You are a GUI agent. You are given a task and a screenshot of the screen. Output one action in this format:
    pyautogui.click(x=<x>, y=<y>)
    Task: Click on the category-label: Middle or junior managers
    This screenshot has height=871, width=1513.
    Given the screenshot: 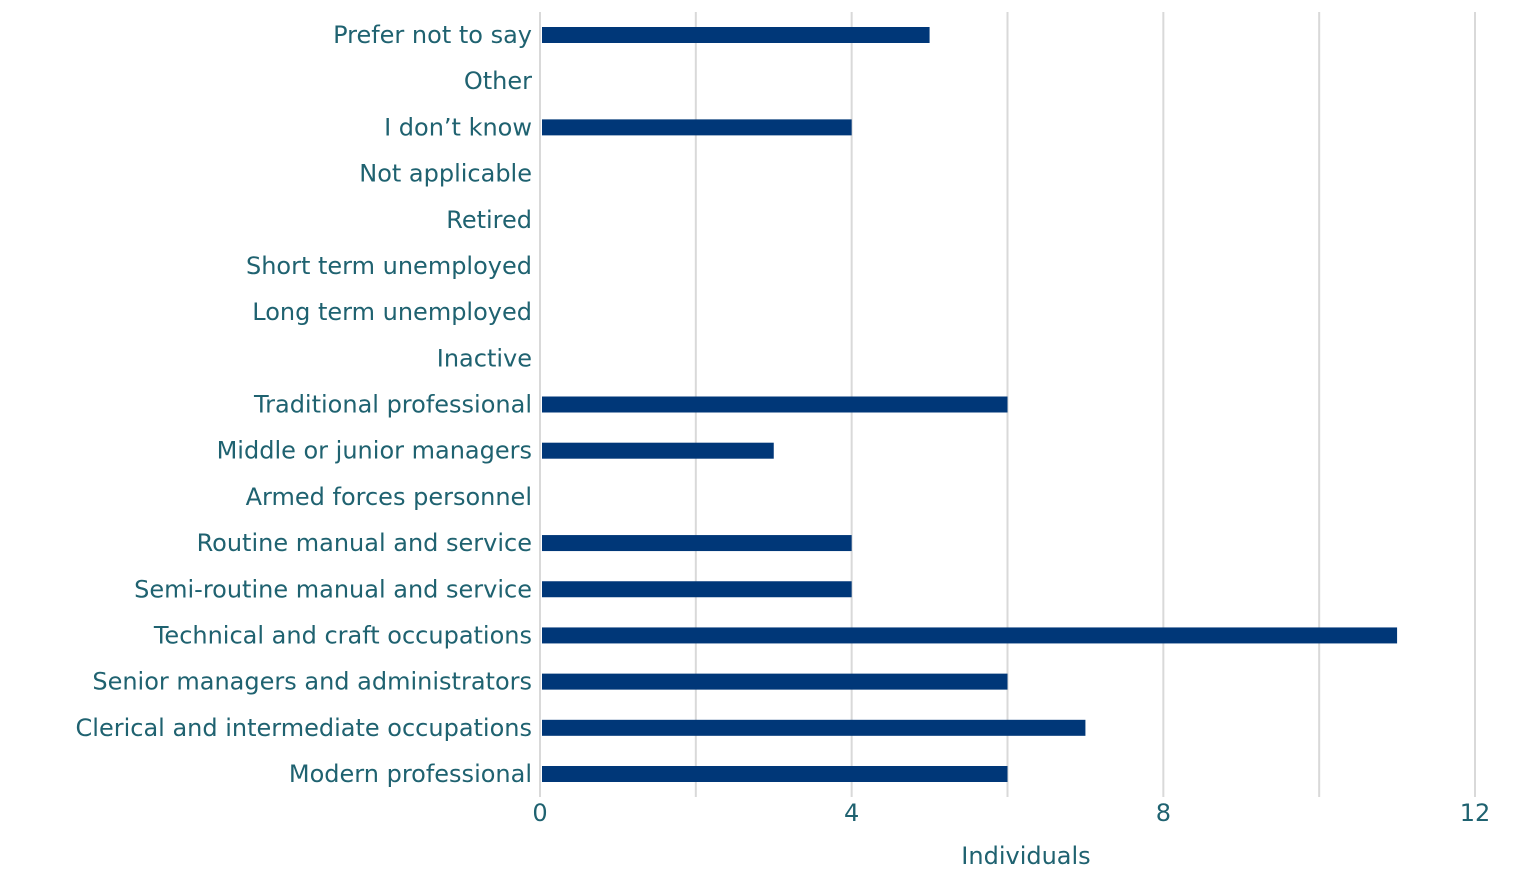 What is the action you would take?
    pyautogui.click(x=374, y=451)
    